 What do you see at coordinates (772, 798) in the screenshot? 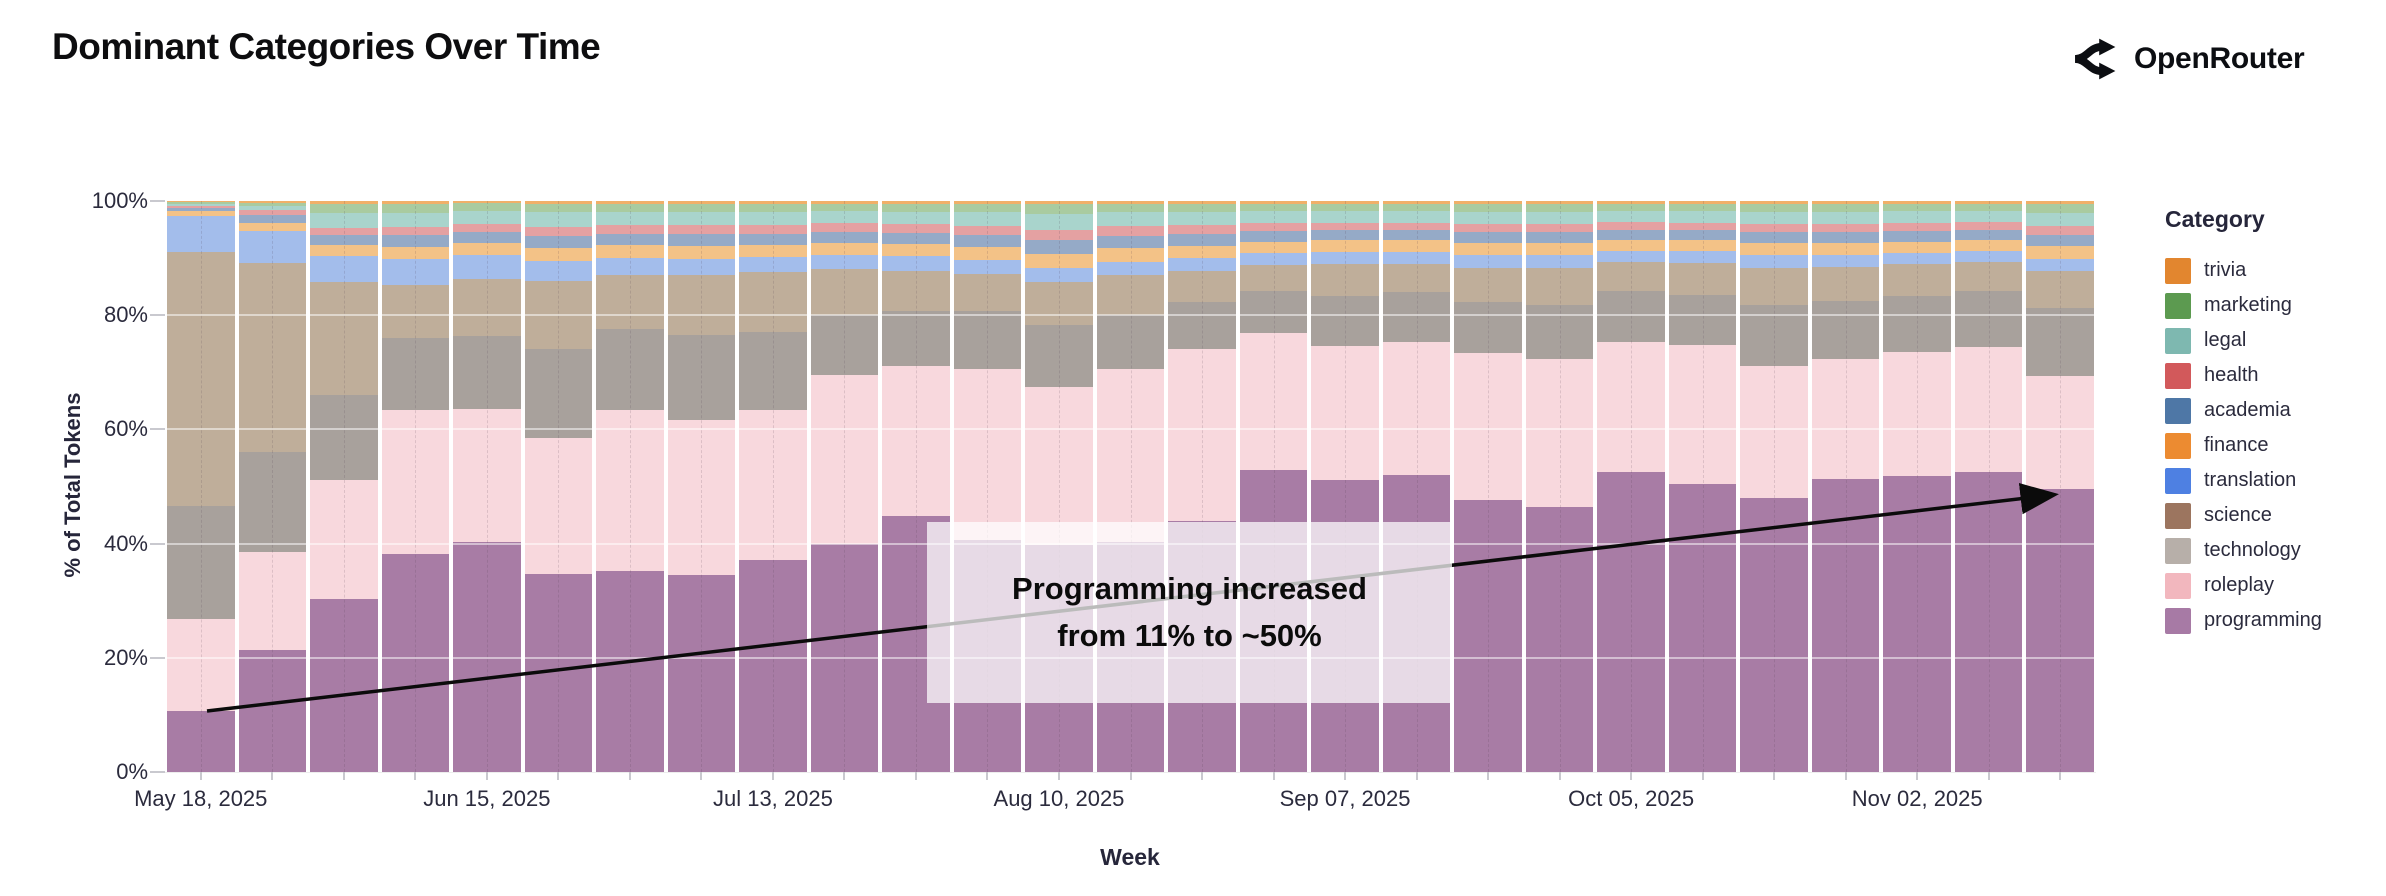
I see `x-tick-label: Jul 13, 2025` at bounding box center [772, 798].